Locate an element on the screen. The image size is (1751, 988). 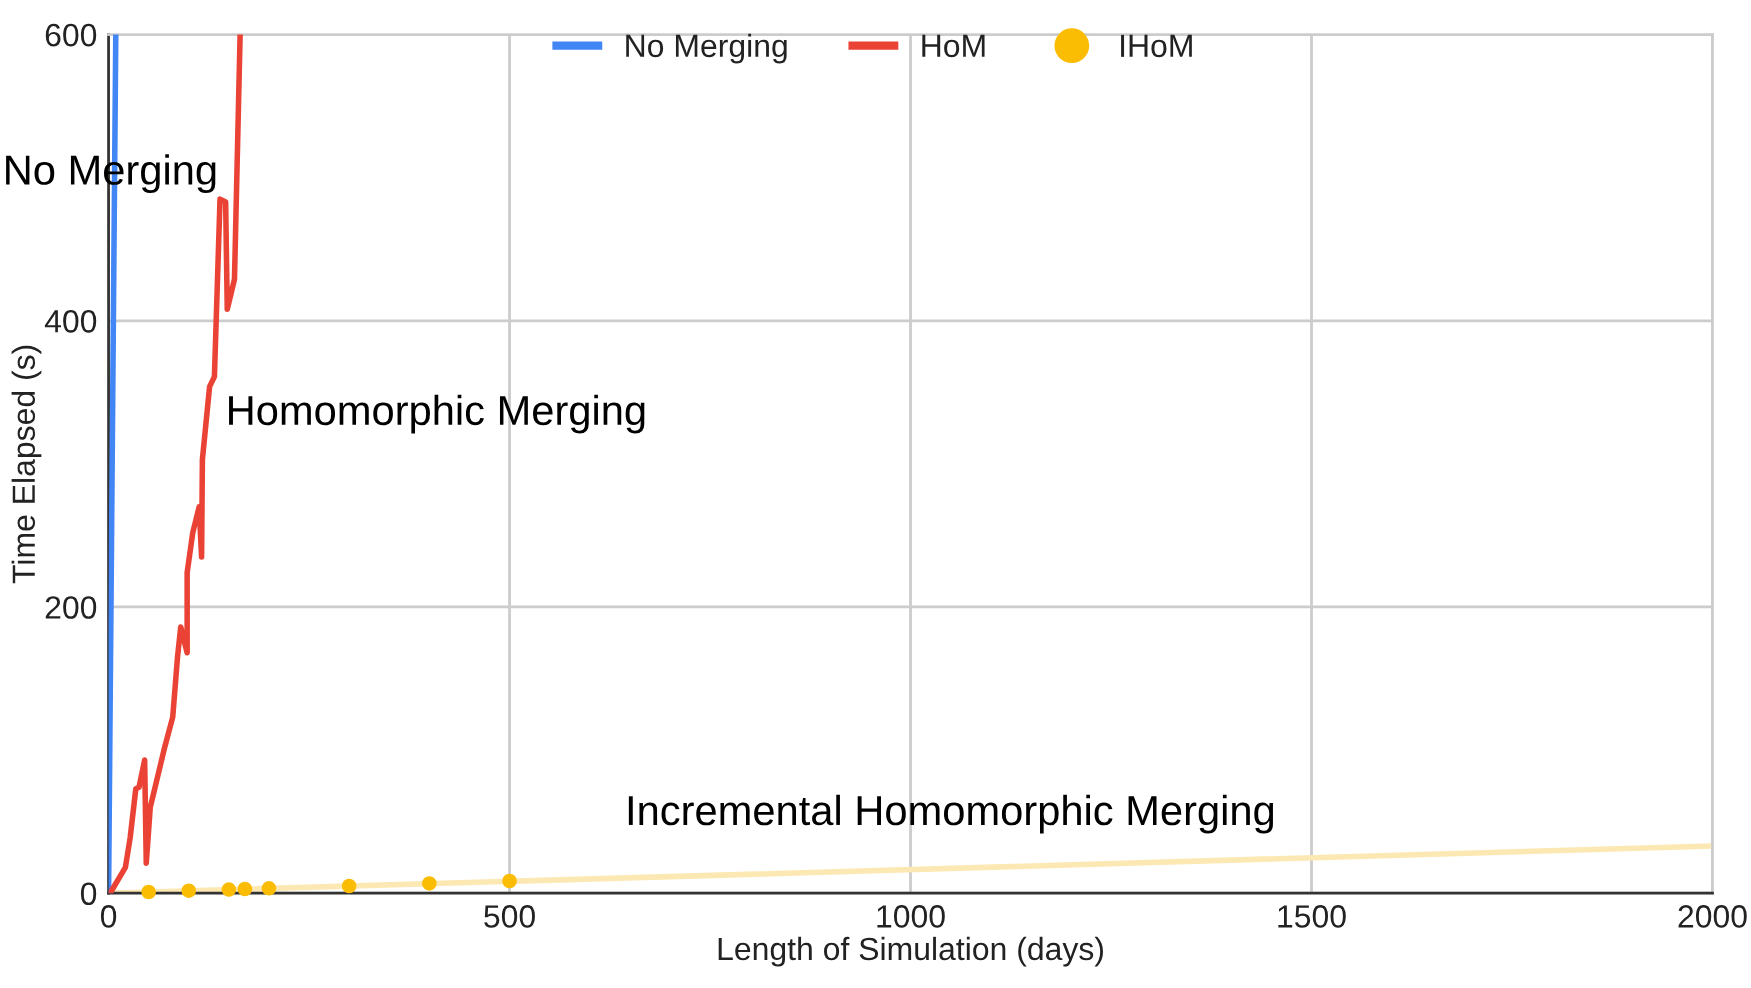
y-axis-title: Time Elapsed (s) is located at coordinates (26, 464).